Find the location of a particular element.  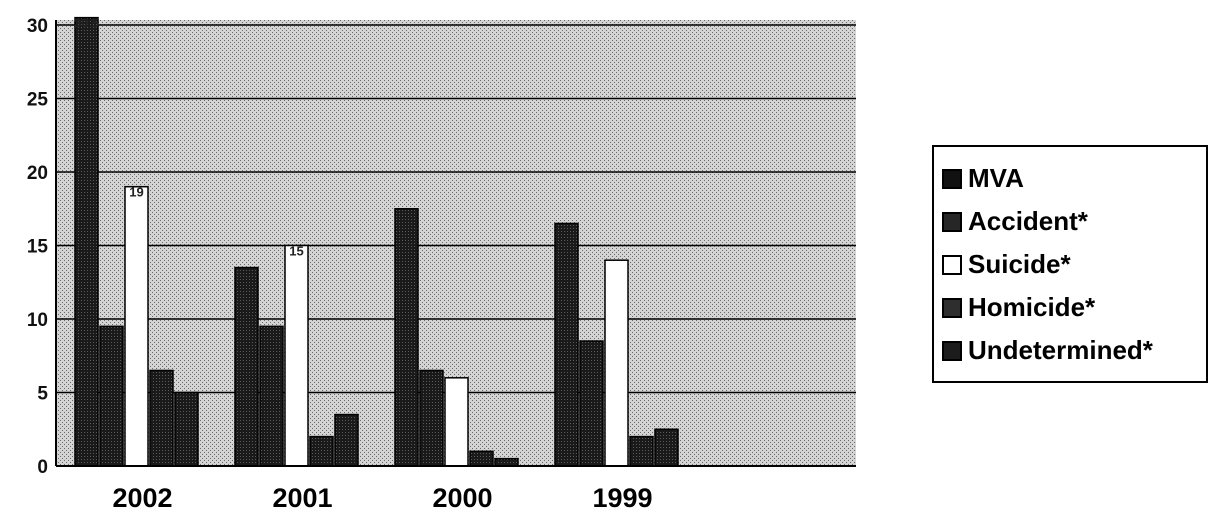

y-tick-label: 25 is located at coordinates (38, 100).